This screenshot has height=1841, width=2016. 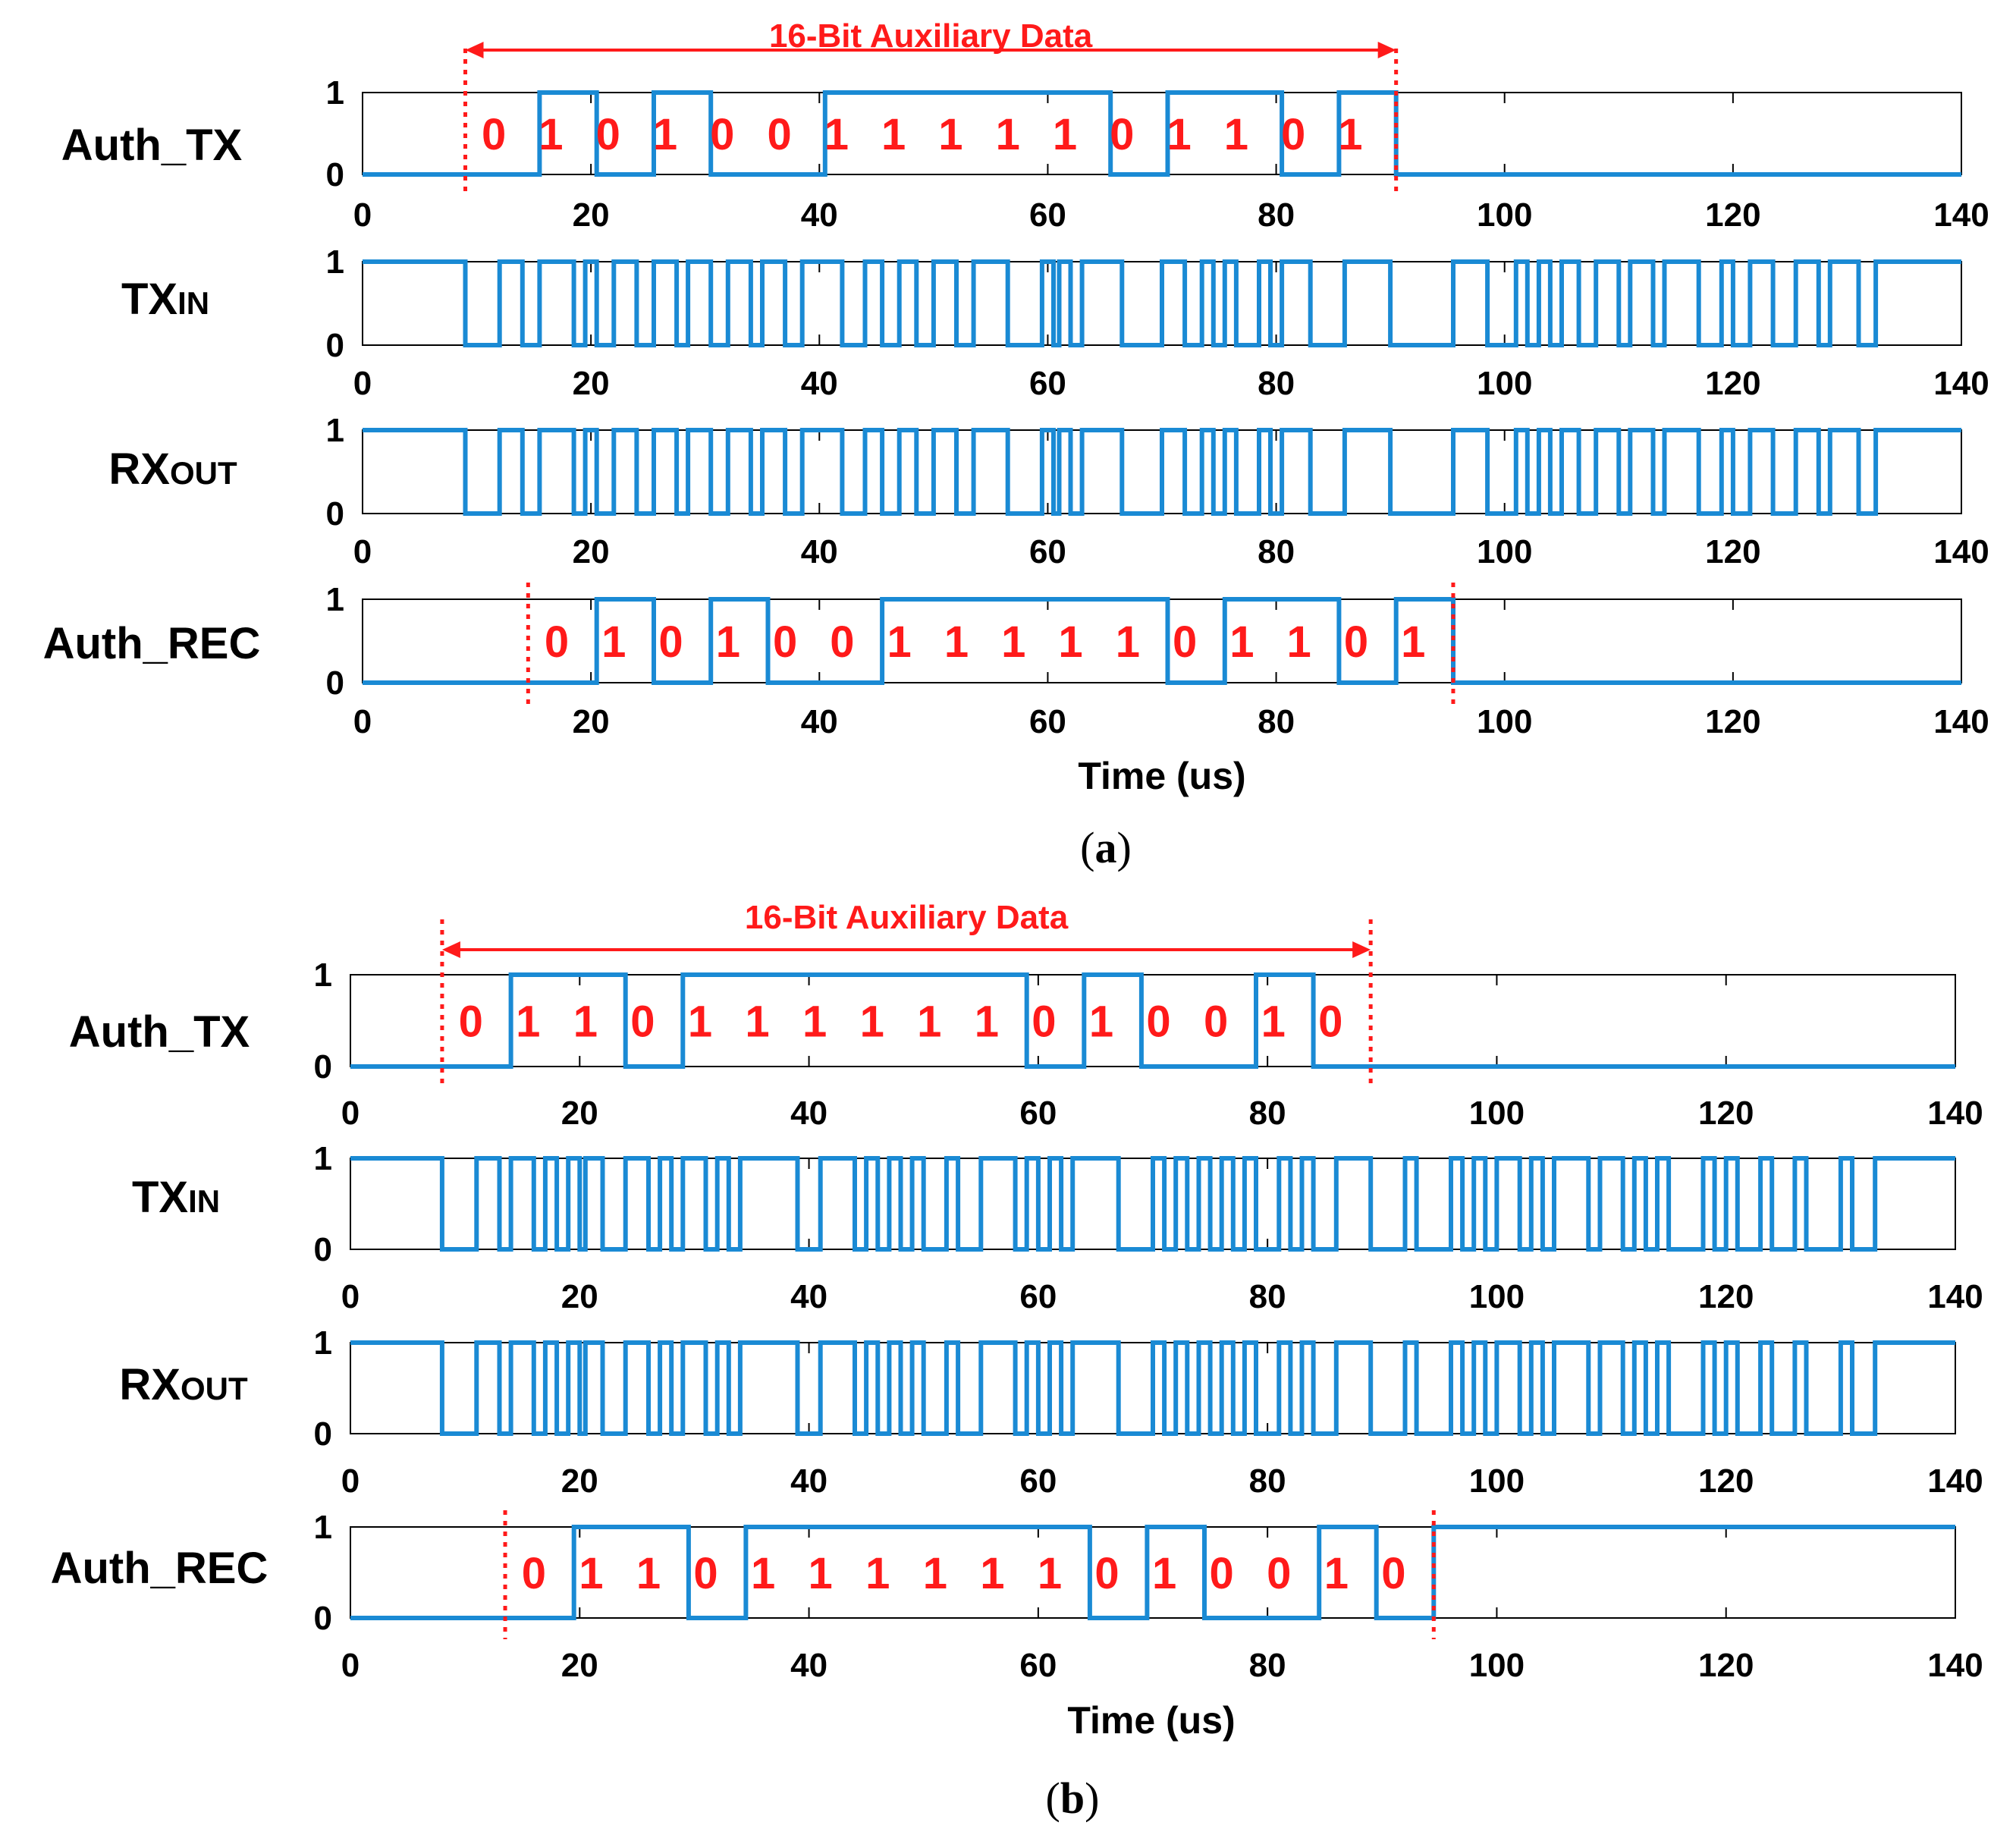 What do you see at coordinates (1124, 848) in the screenshot?
I see `caption-paren-close: )` at bounding box center [1124, 848].